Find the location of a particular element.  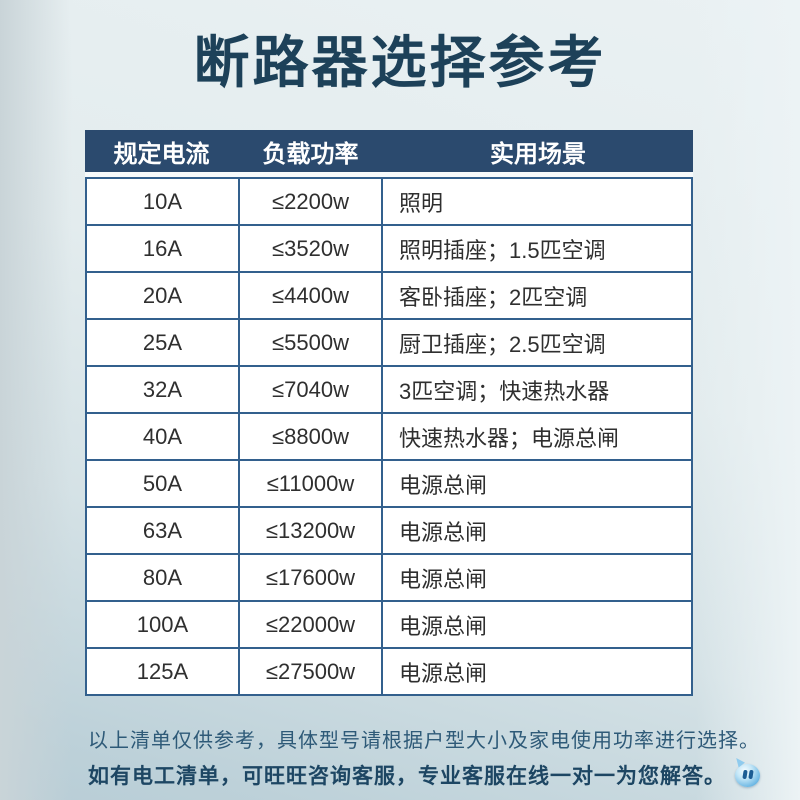

note-disclaimer: 以上清单仅供参考，具体型号请根据户型大小及家电使用功率进行选择。 is located at coordinates (424, 741).